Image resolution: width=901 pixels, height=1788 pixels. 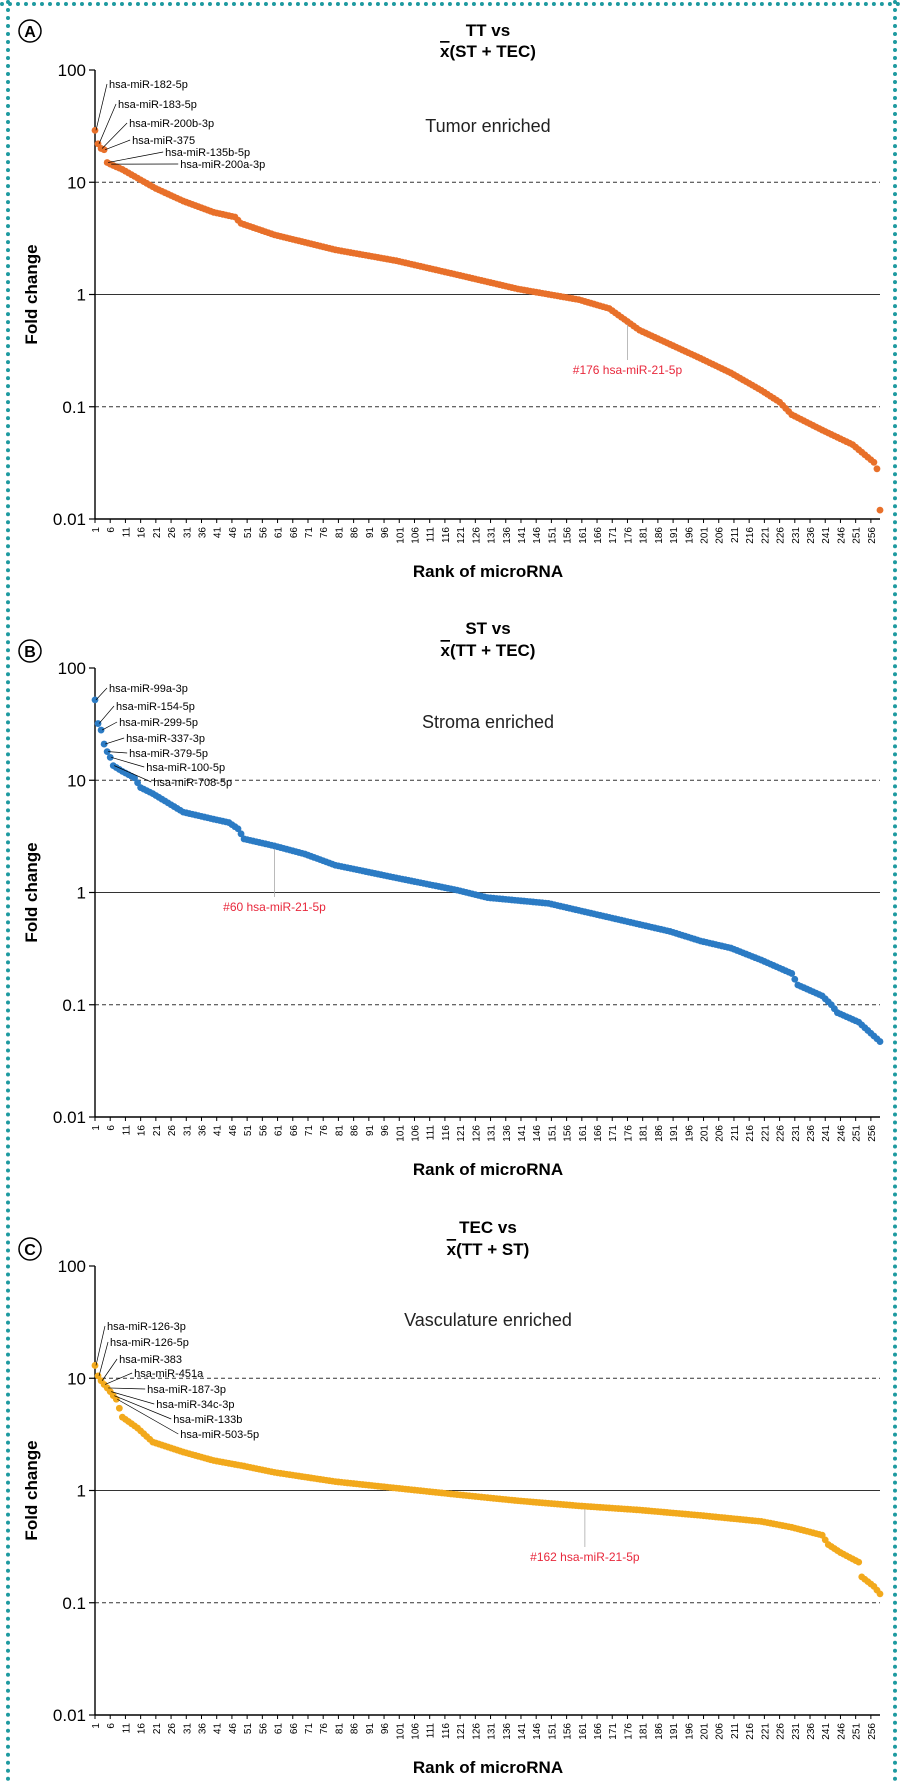 What do you see at coordinates (488, 650) in the screenshot?
I see `chart-title-line2: x(TT + TEC)` at bounding box center [488, 650].